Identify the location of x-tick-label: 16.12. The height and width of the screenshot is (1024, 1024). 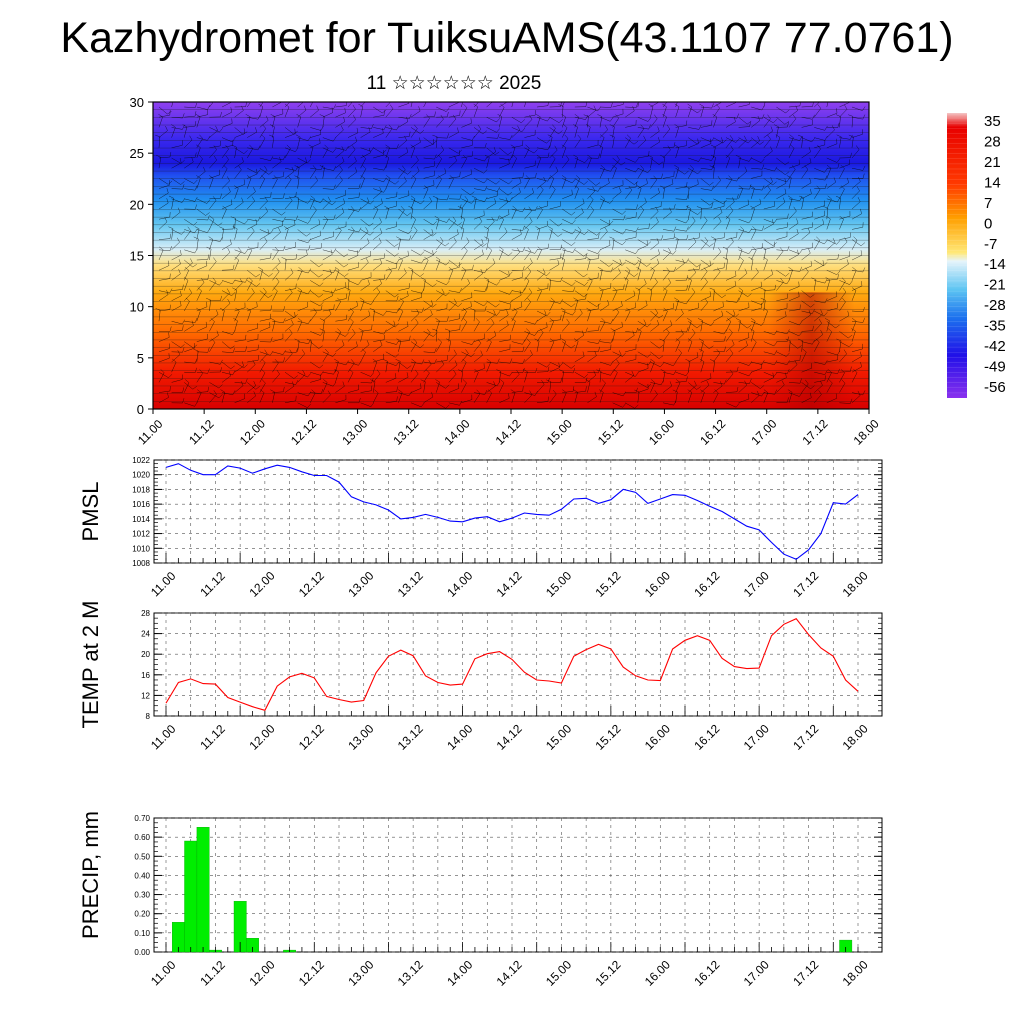
(706, 583).